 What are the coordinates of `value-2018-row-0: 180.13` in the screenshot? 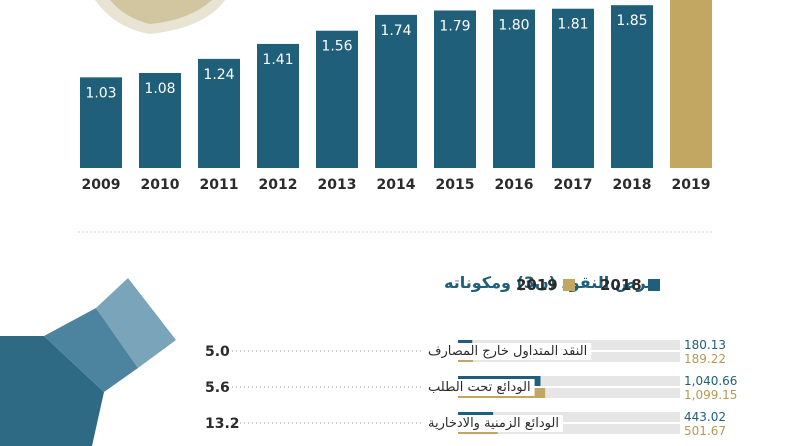 It's located at (705, 345).